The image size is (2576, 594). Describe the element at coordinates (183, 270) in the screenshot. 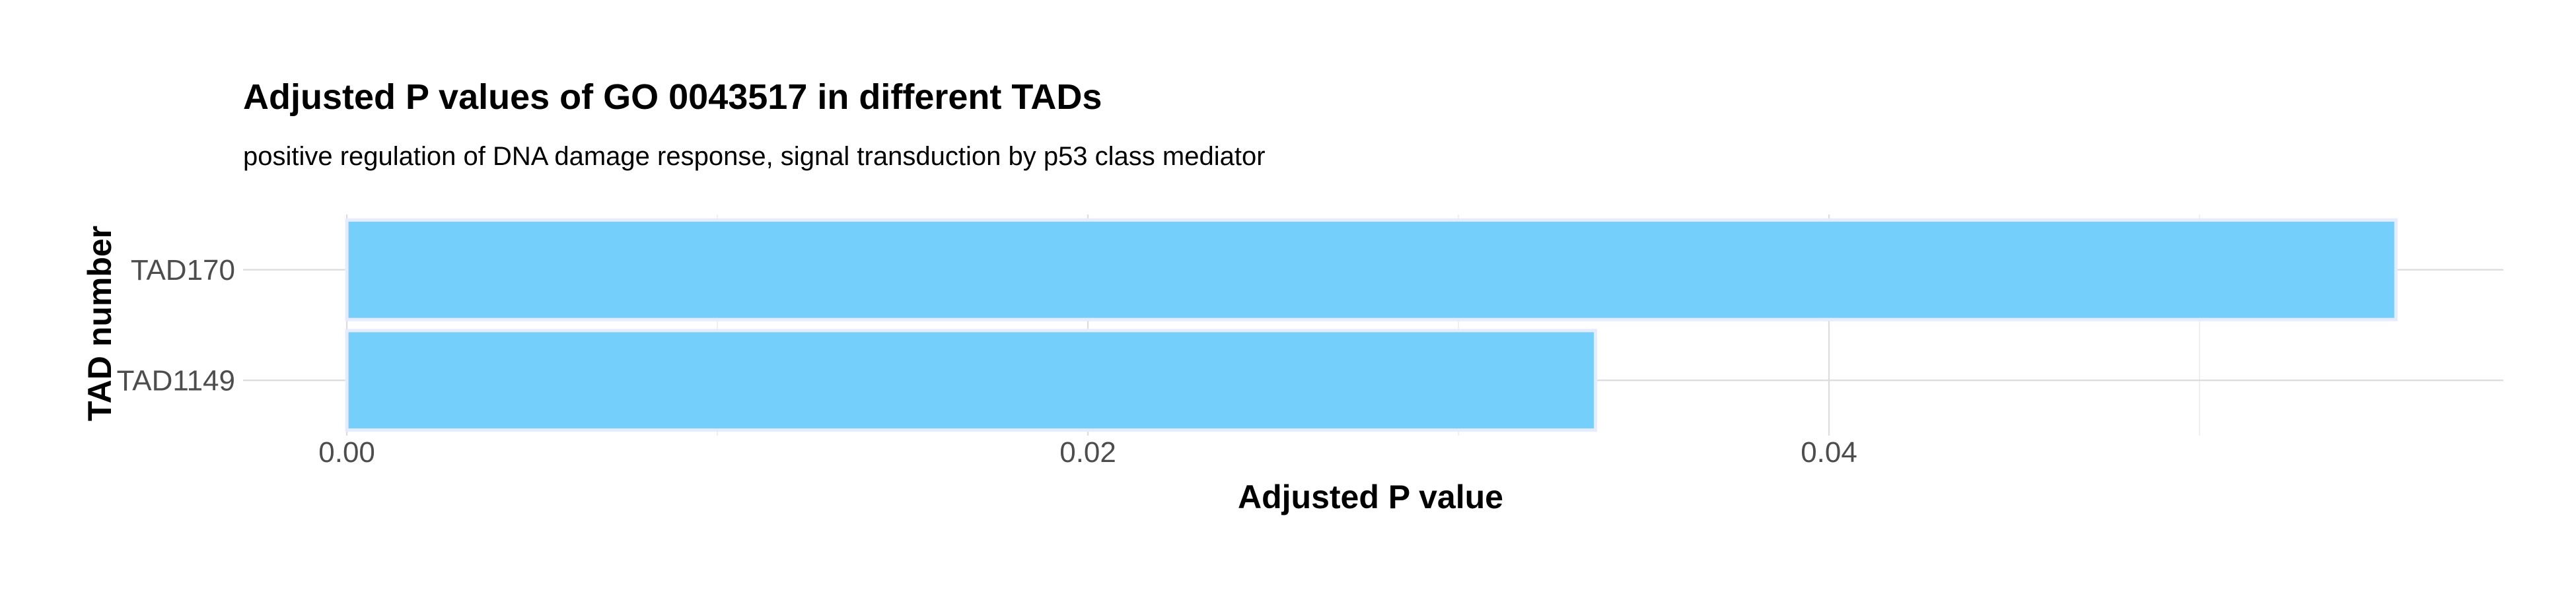

I see `y-tick-label: TAD170` at that location.